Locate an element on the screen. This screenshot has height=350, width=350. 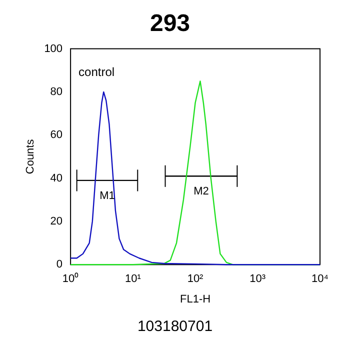
y-tick-label: 60 is located at coordinates (56, 135).